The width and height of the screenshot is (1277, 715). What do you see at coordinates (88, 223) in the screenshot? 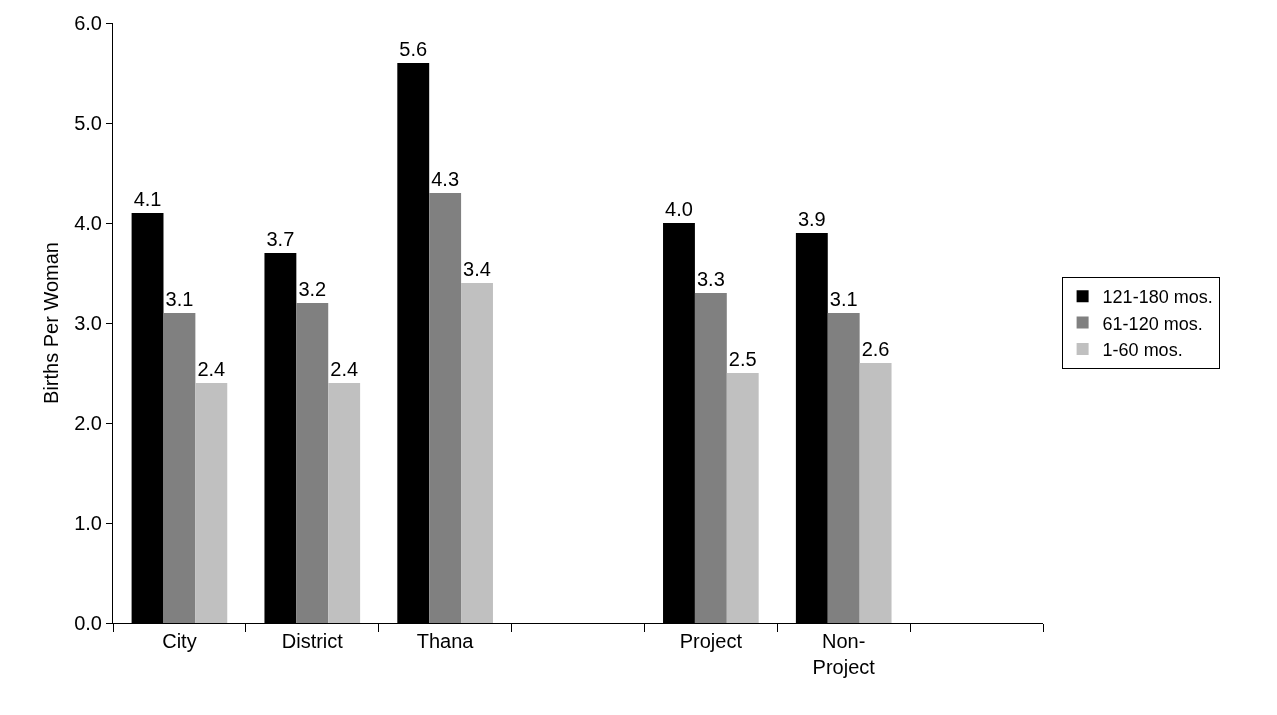
I see `y-tick-label: 4.0` at bounding box center [88, 223].